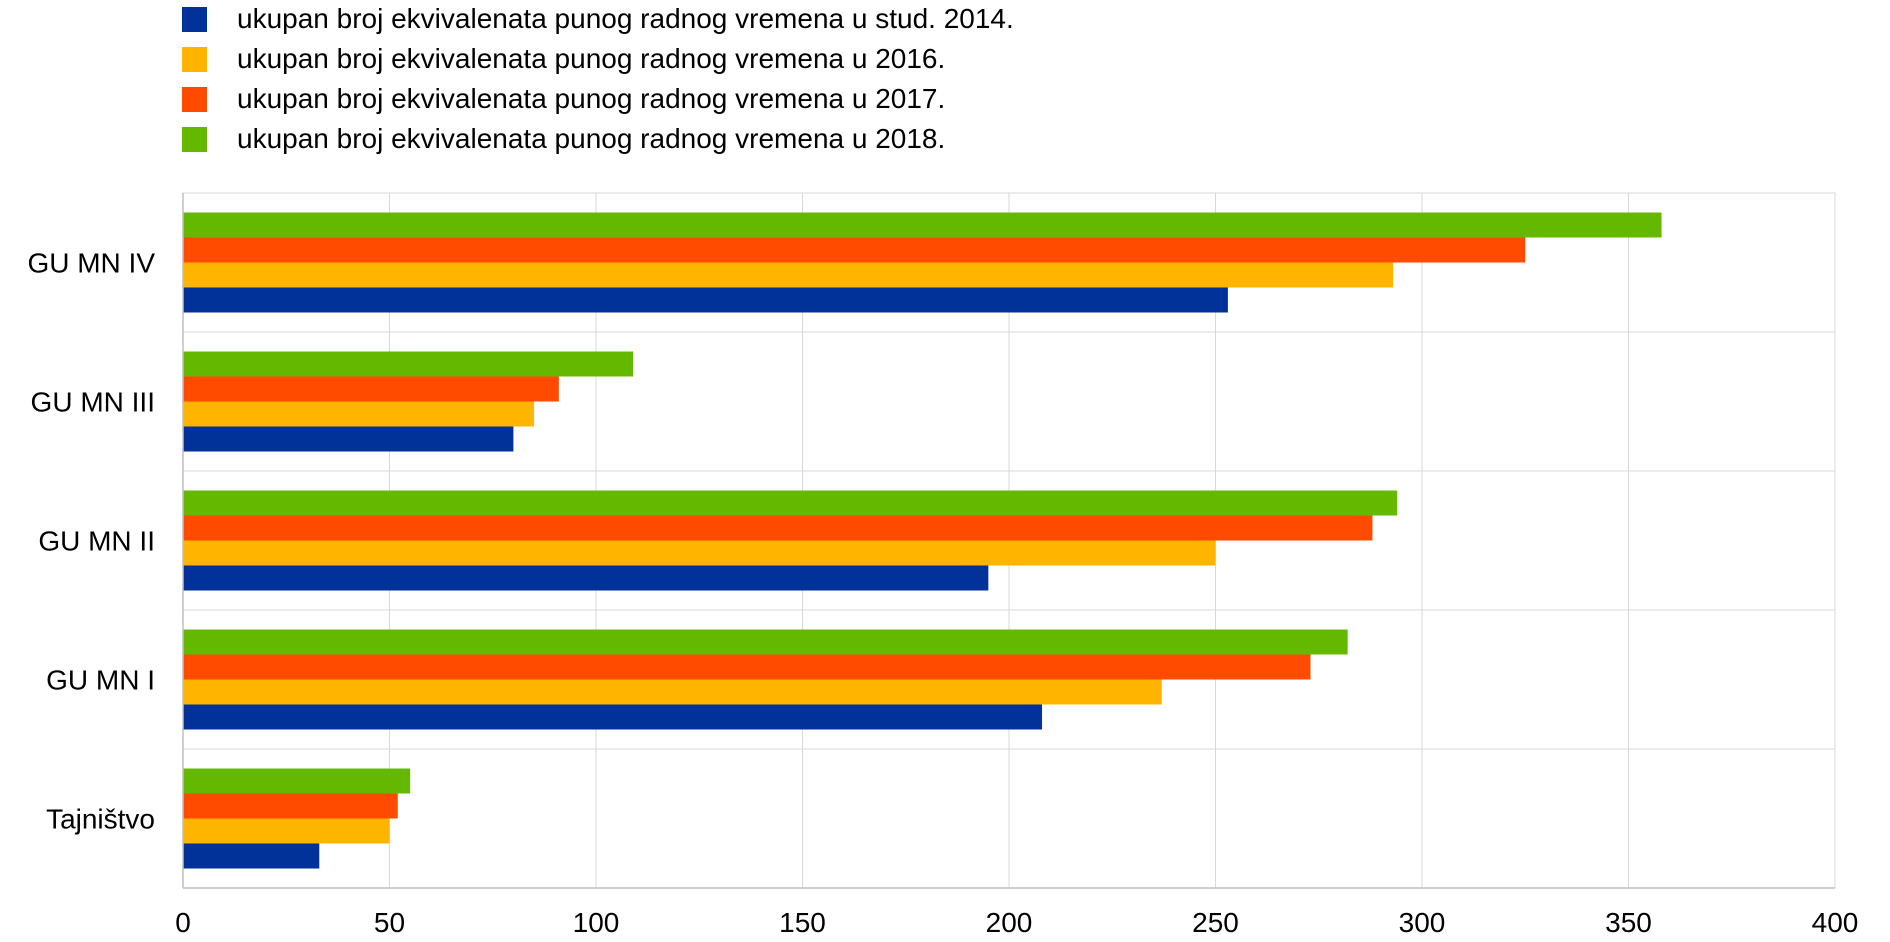  I want to click on x-tick-label-8: 400, so click(1835, 922).